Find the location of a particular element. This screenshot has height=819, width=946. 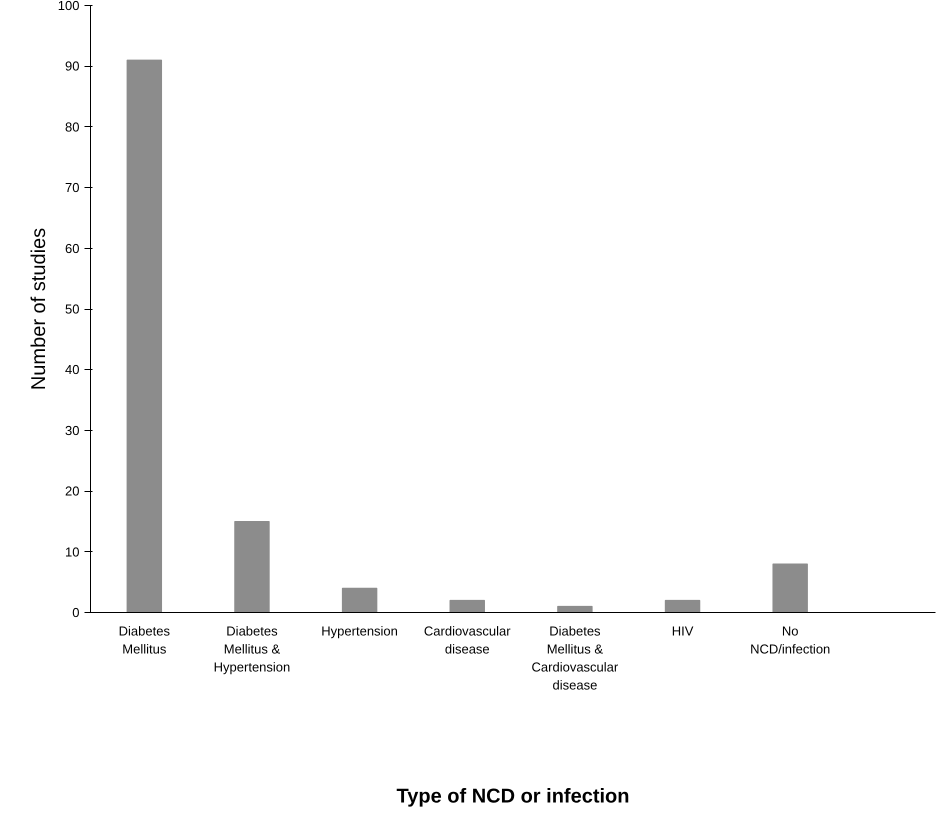

y-tick-label: 70 is located at coordinates (72, 188).